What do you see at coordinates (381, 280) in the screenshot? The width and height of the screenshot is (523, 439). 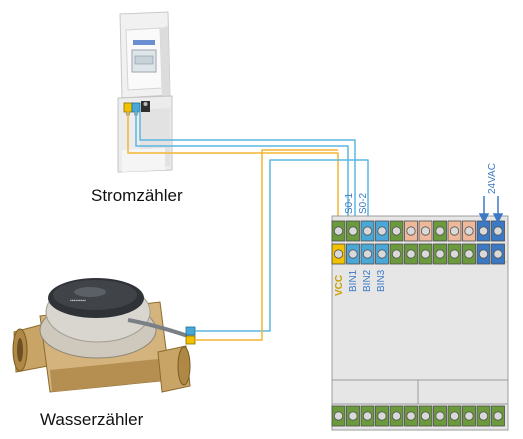 I see `label-bin3: BIN3` at bounding box center [381, 280].